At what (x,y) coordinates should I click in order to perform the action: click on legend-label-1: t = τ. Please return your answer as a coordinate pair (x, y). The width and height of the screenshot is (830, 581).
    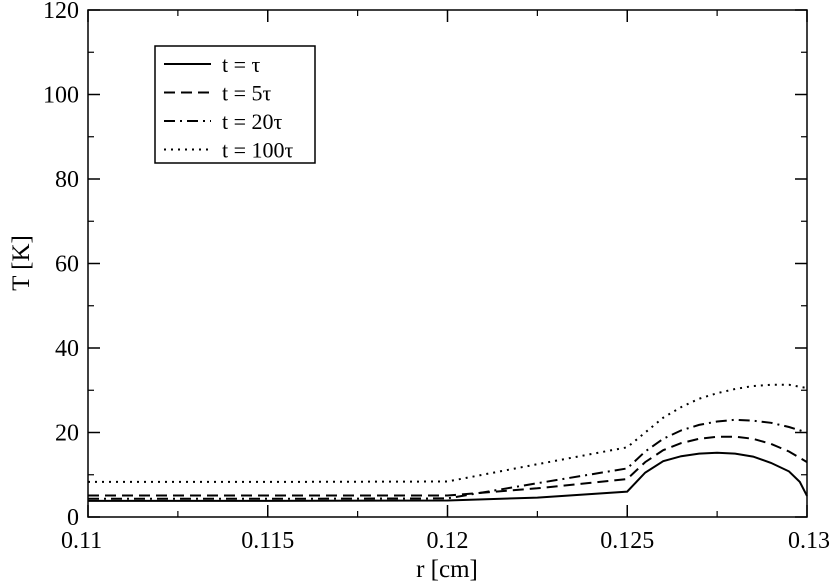
    Looking at the image, I should click on (241, 64).